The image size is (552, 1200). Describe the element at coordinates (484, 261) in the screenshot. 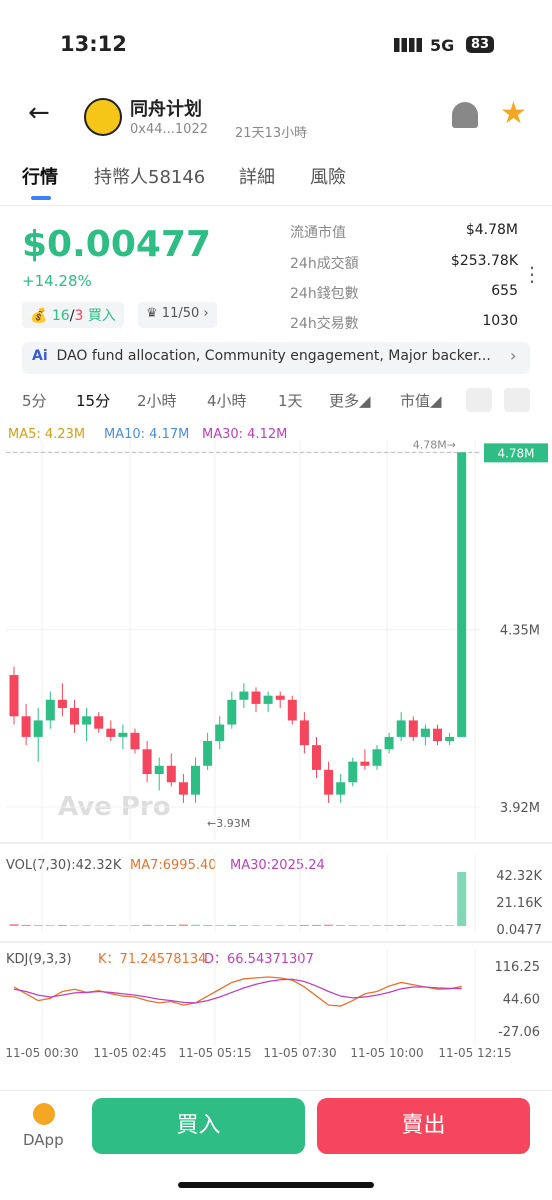

I see `stat-value: $253.78K` at that location.